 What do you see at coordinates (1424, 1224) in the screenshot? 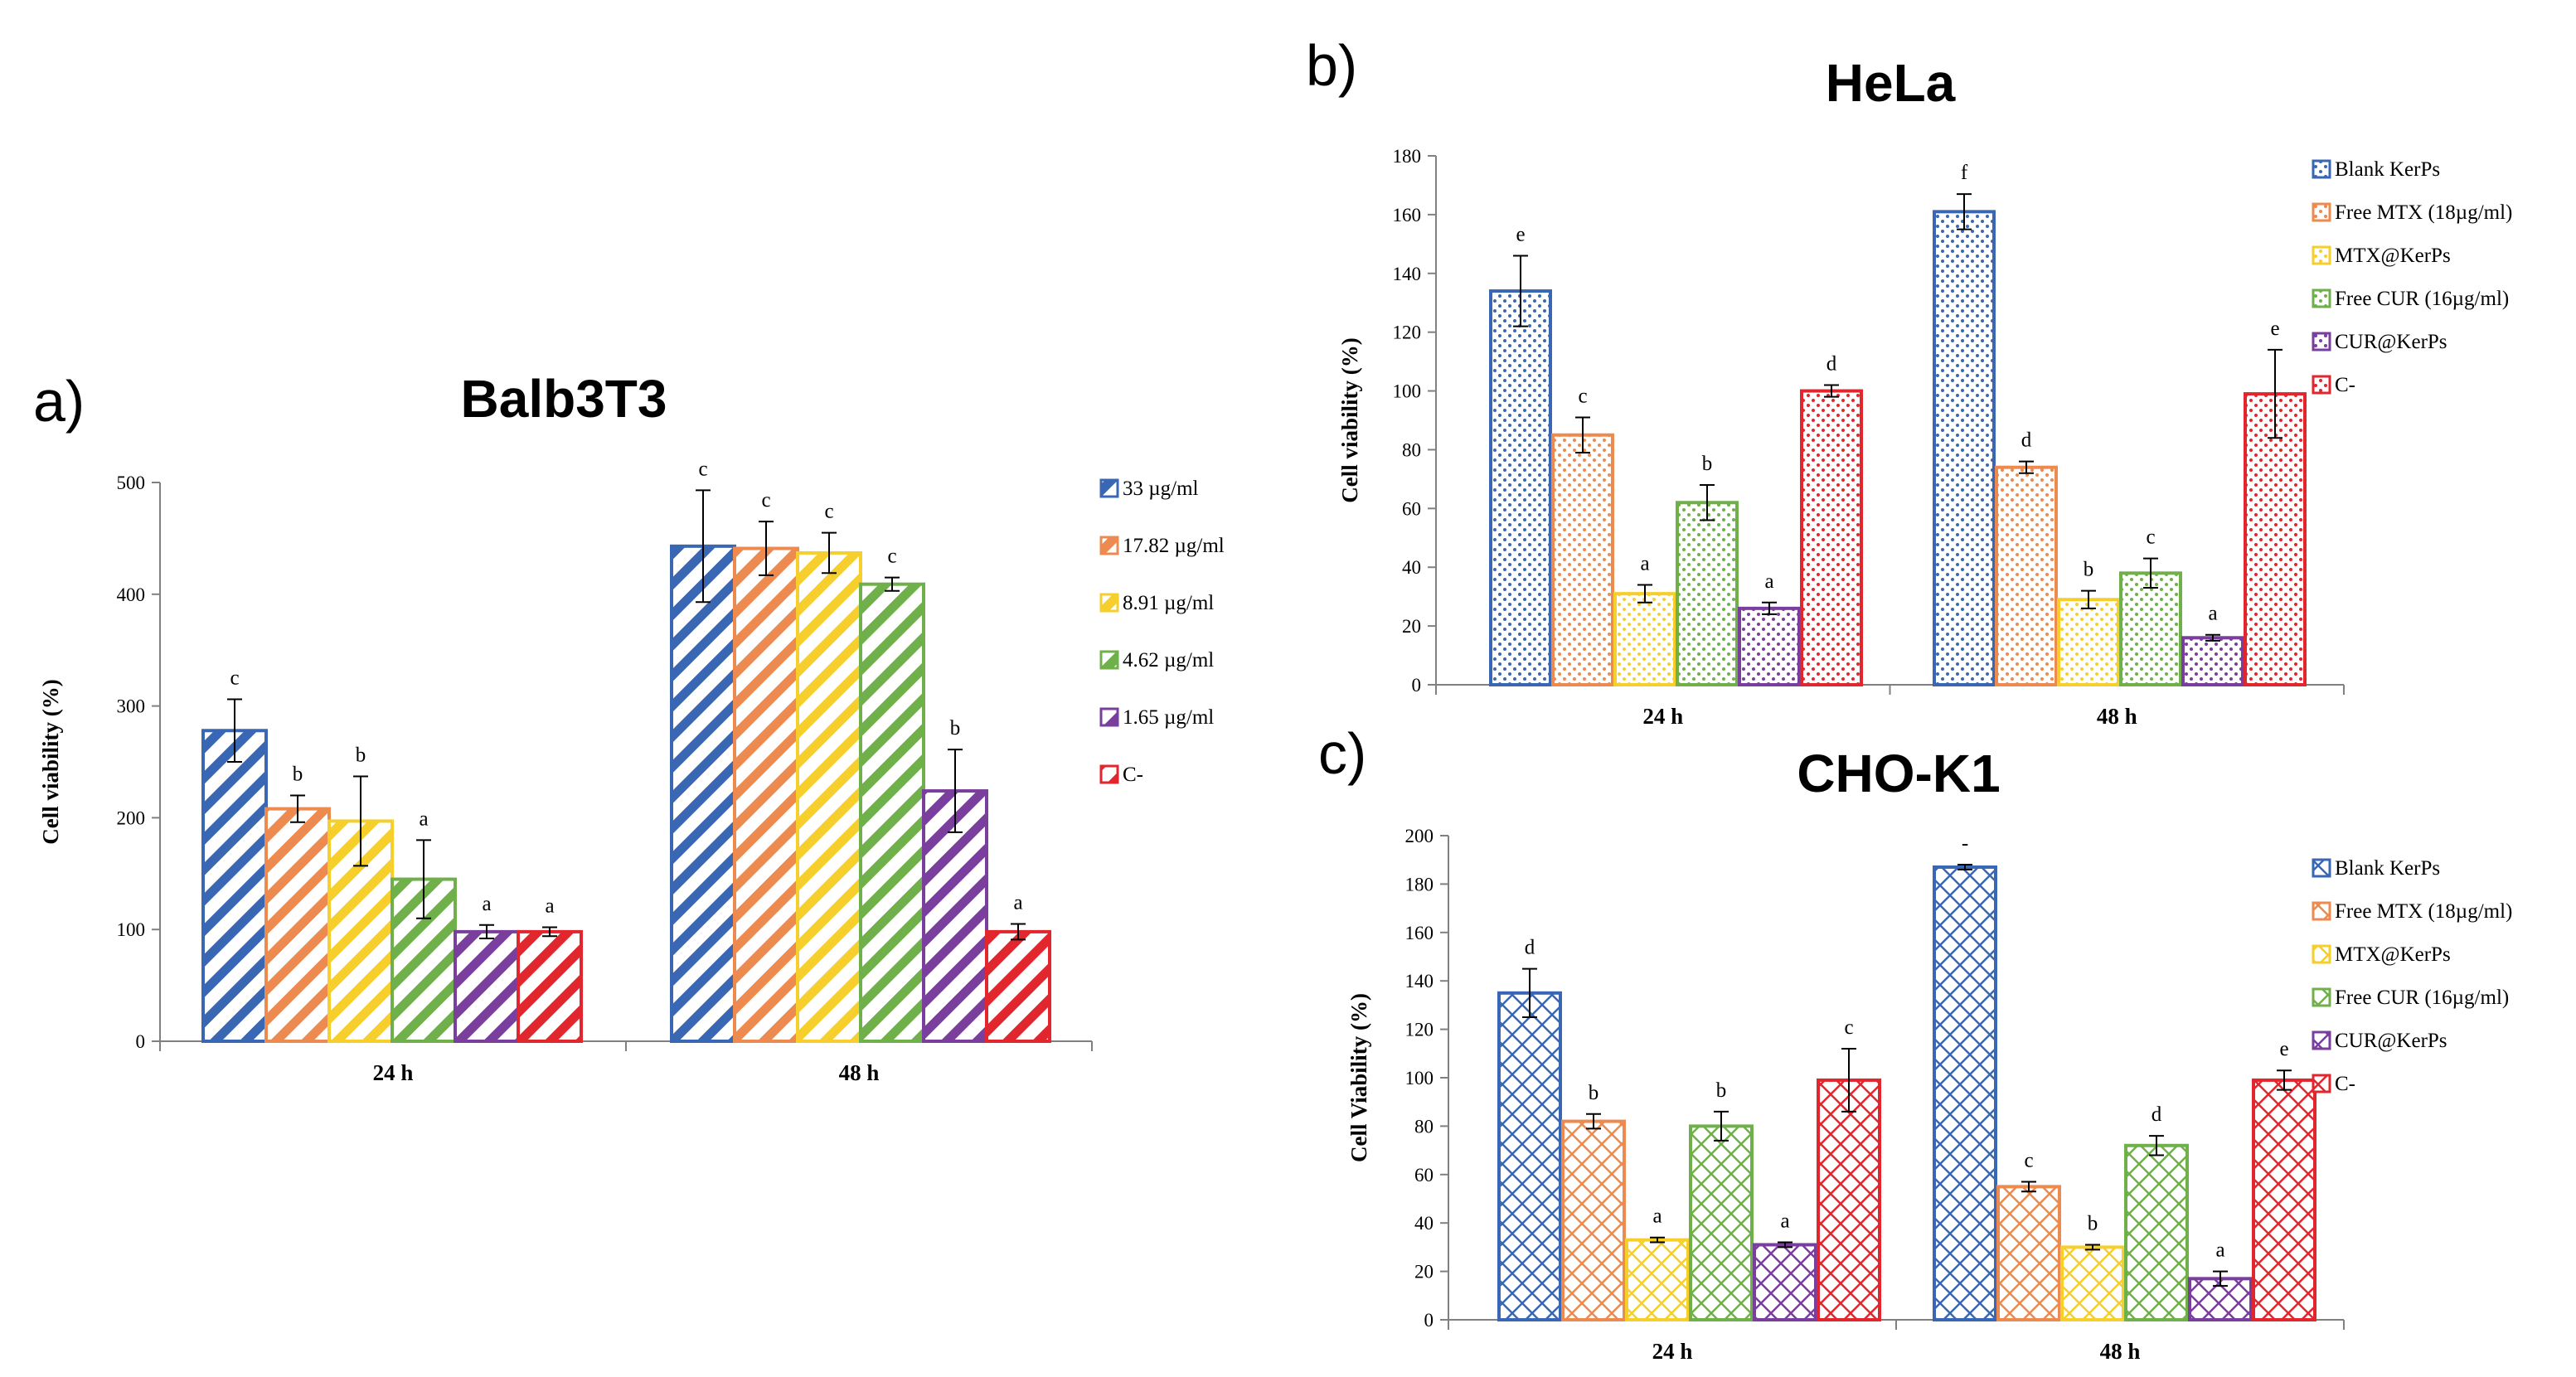
I see `y-tick-label: 40` at bounding box center [1424, 1224].